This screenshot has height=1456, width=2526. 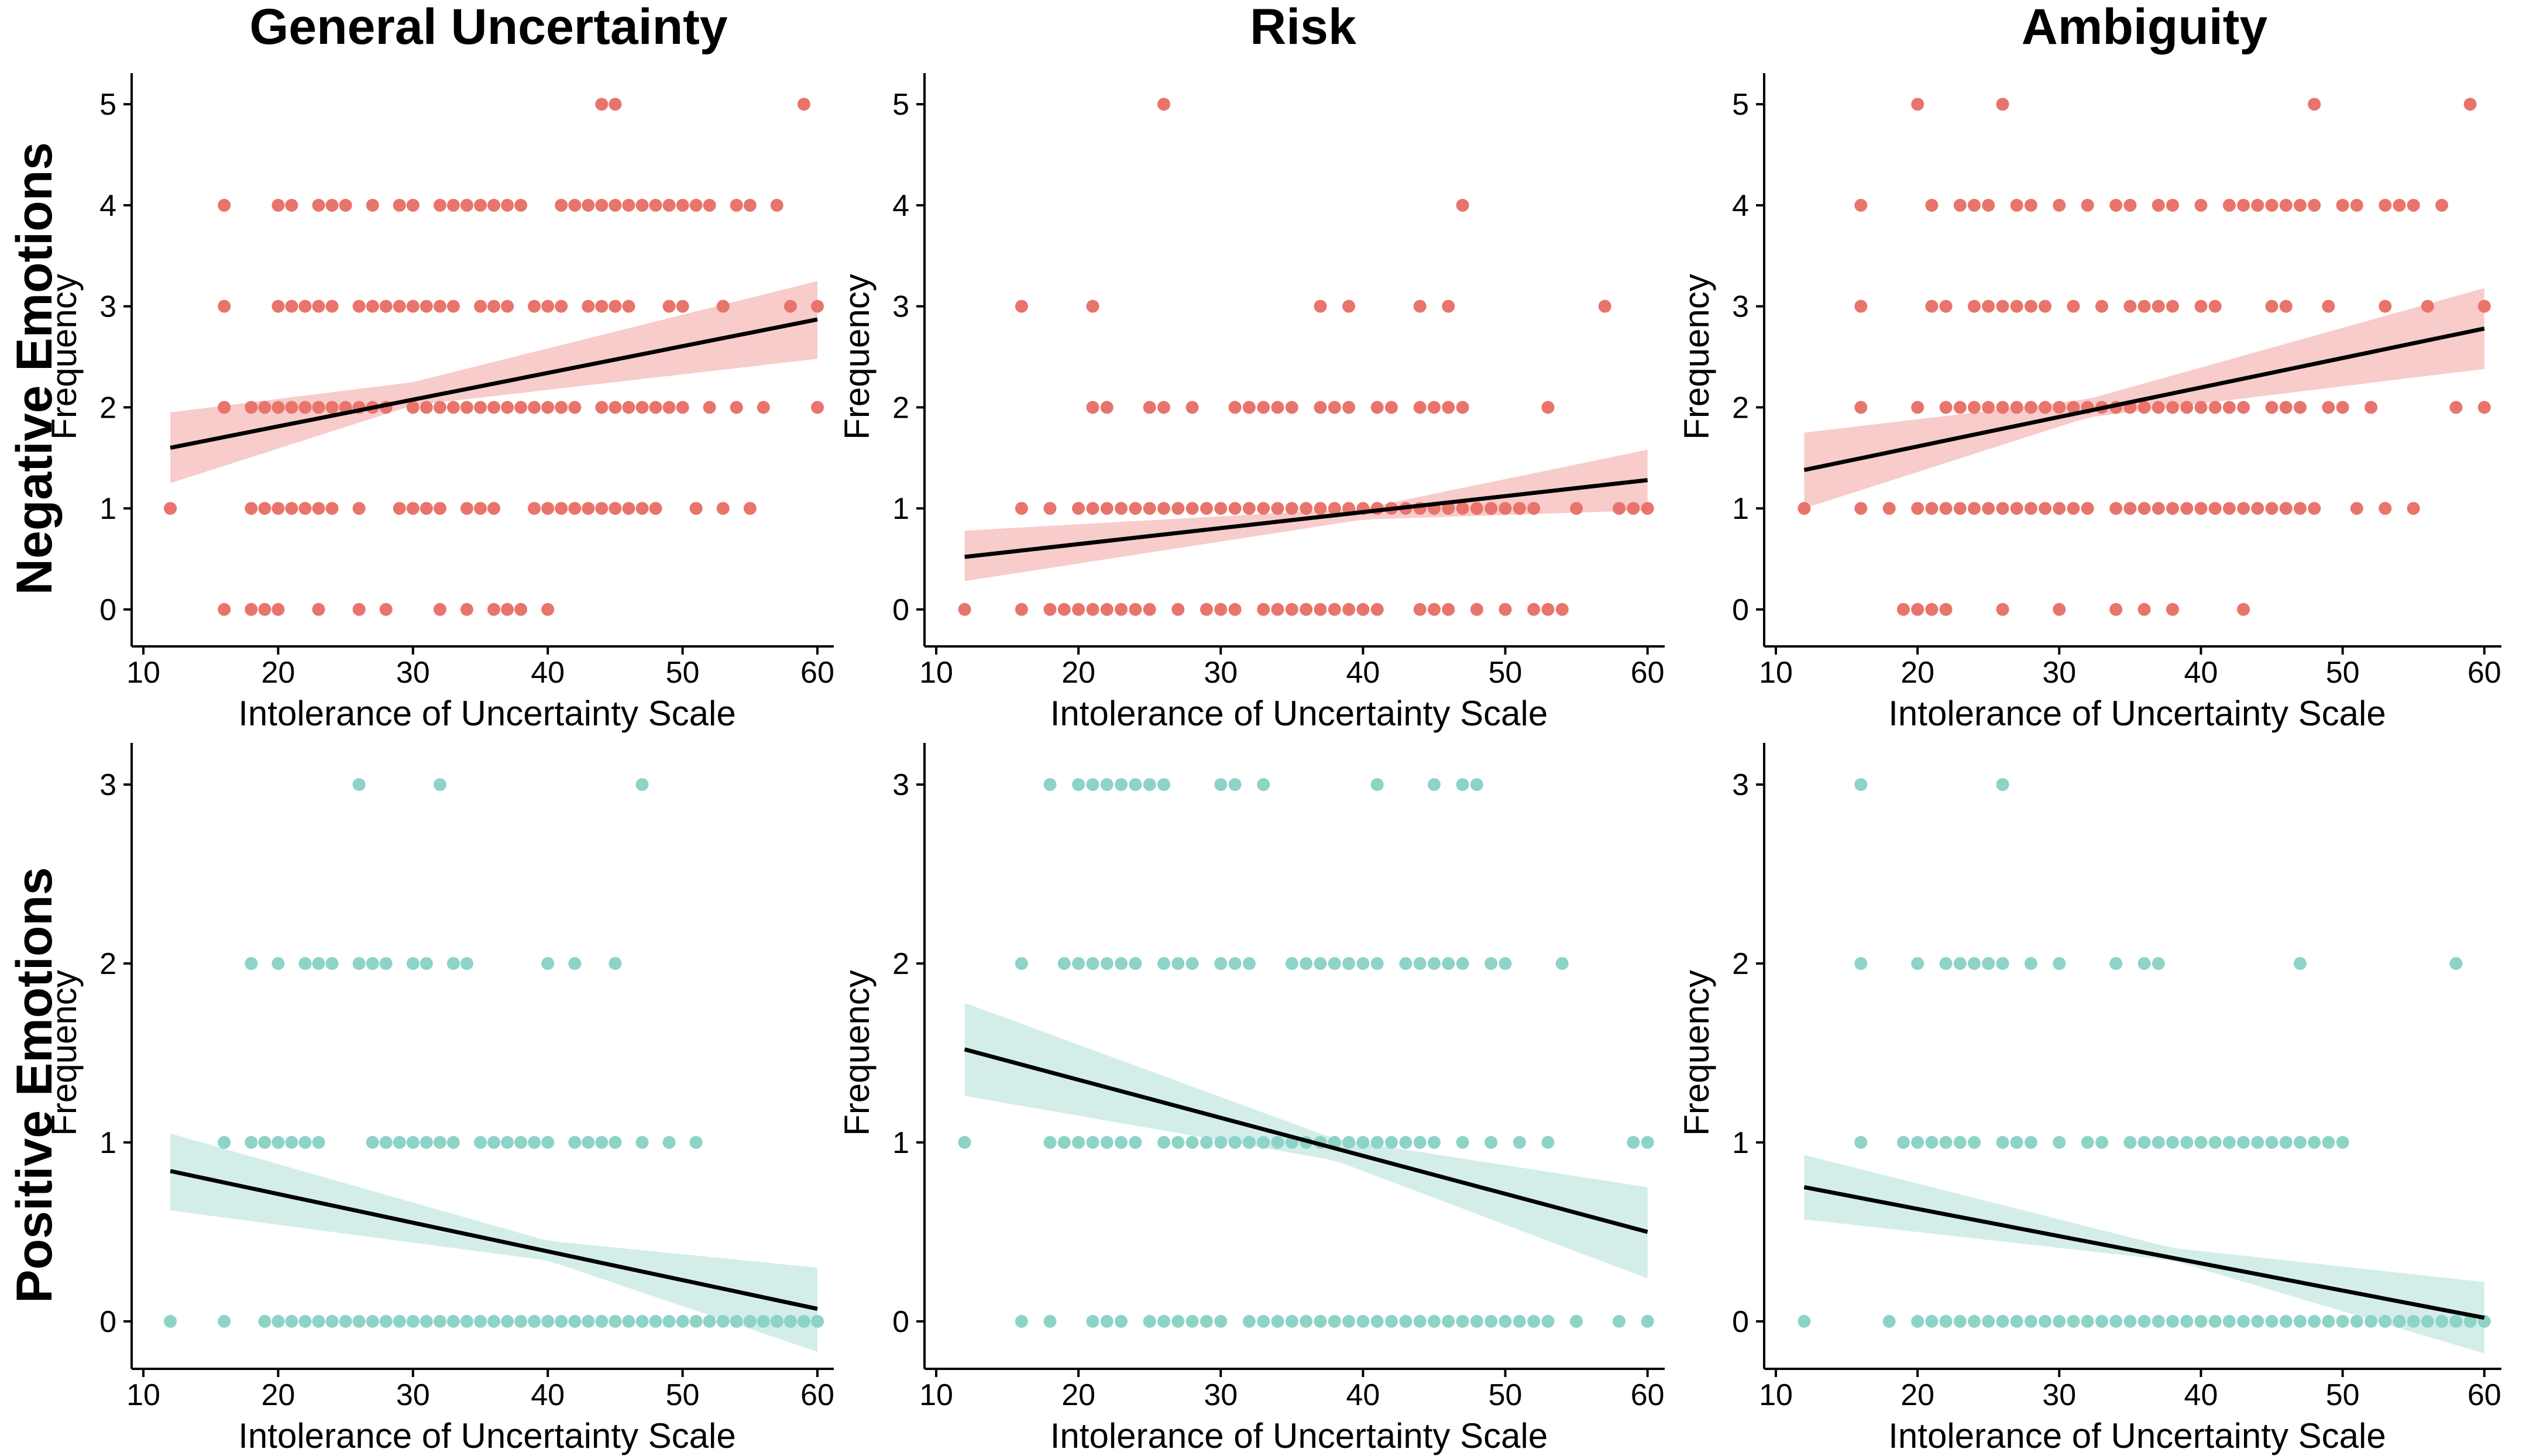 I want to click on data-points, so click(x=2144, y=1053).